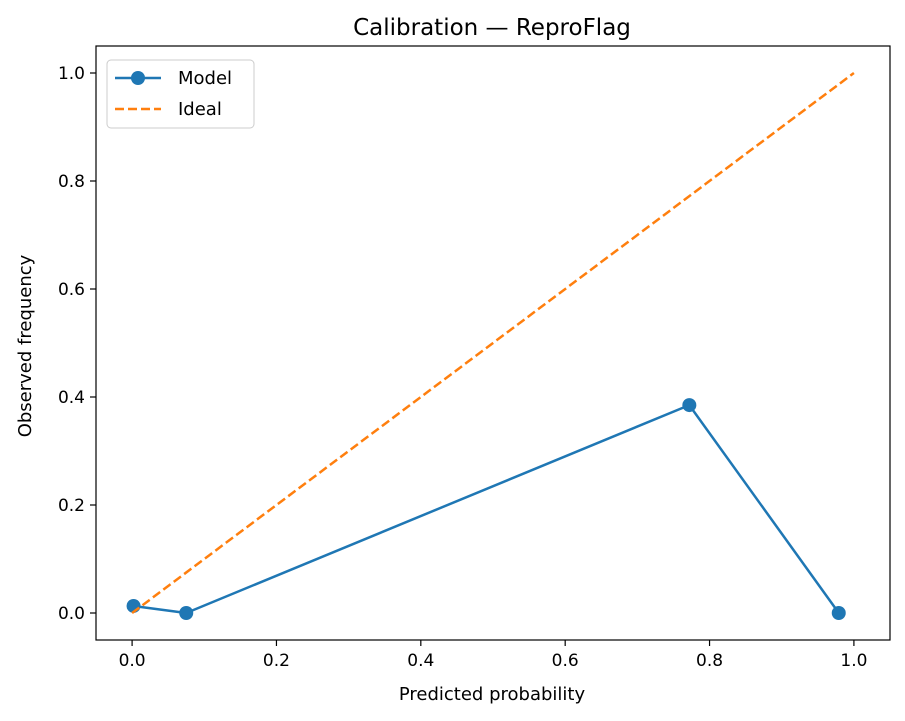 Image resolution: width=905 pixels, height=721 pixels. I want to click on x-tick-label: 0.2, so click(276, 661).